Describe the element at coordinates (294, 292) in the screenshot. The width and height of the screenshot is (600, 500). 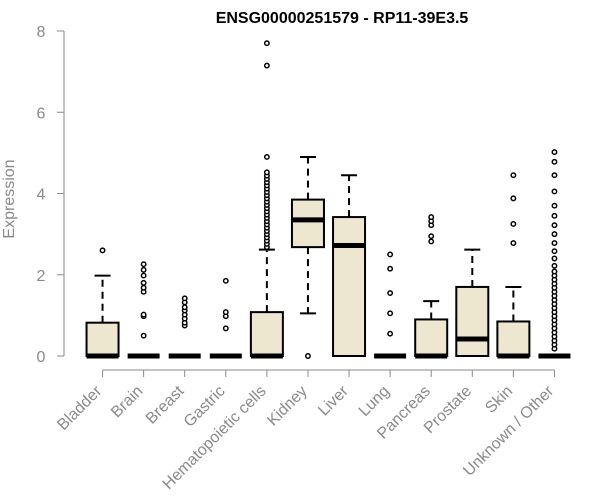
I see `box-group: Kidney` at that location.